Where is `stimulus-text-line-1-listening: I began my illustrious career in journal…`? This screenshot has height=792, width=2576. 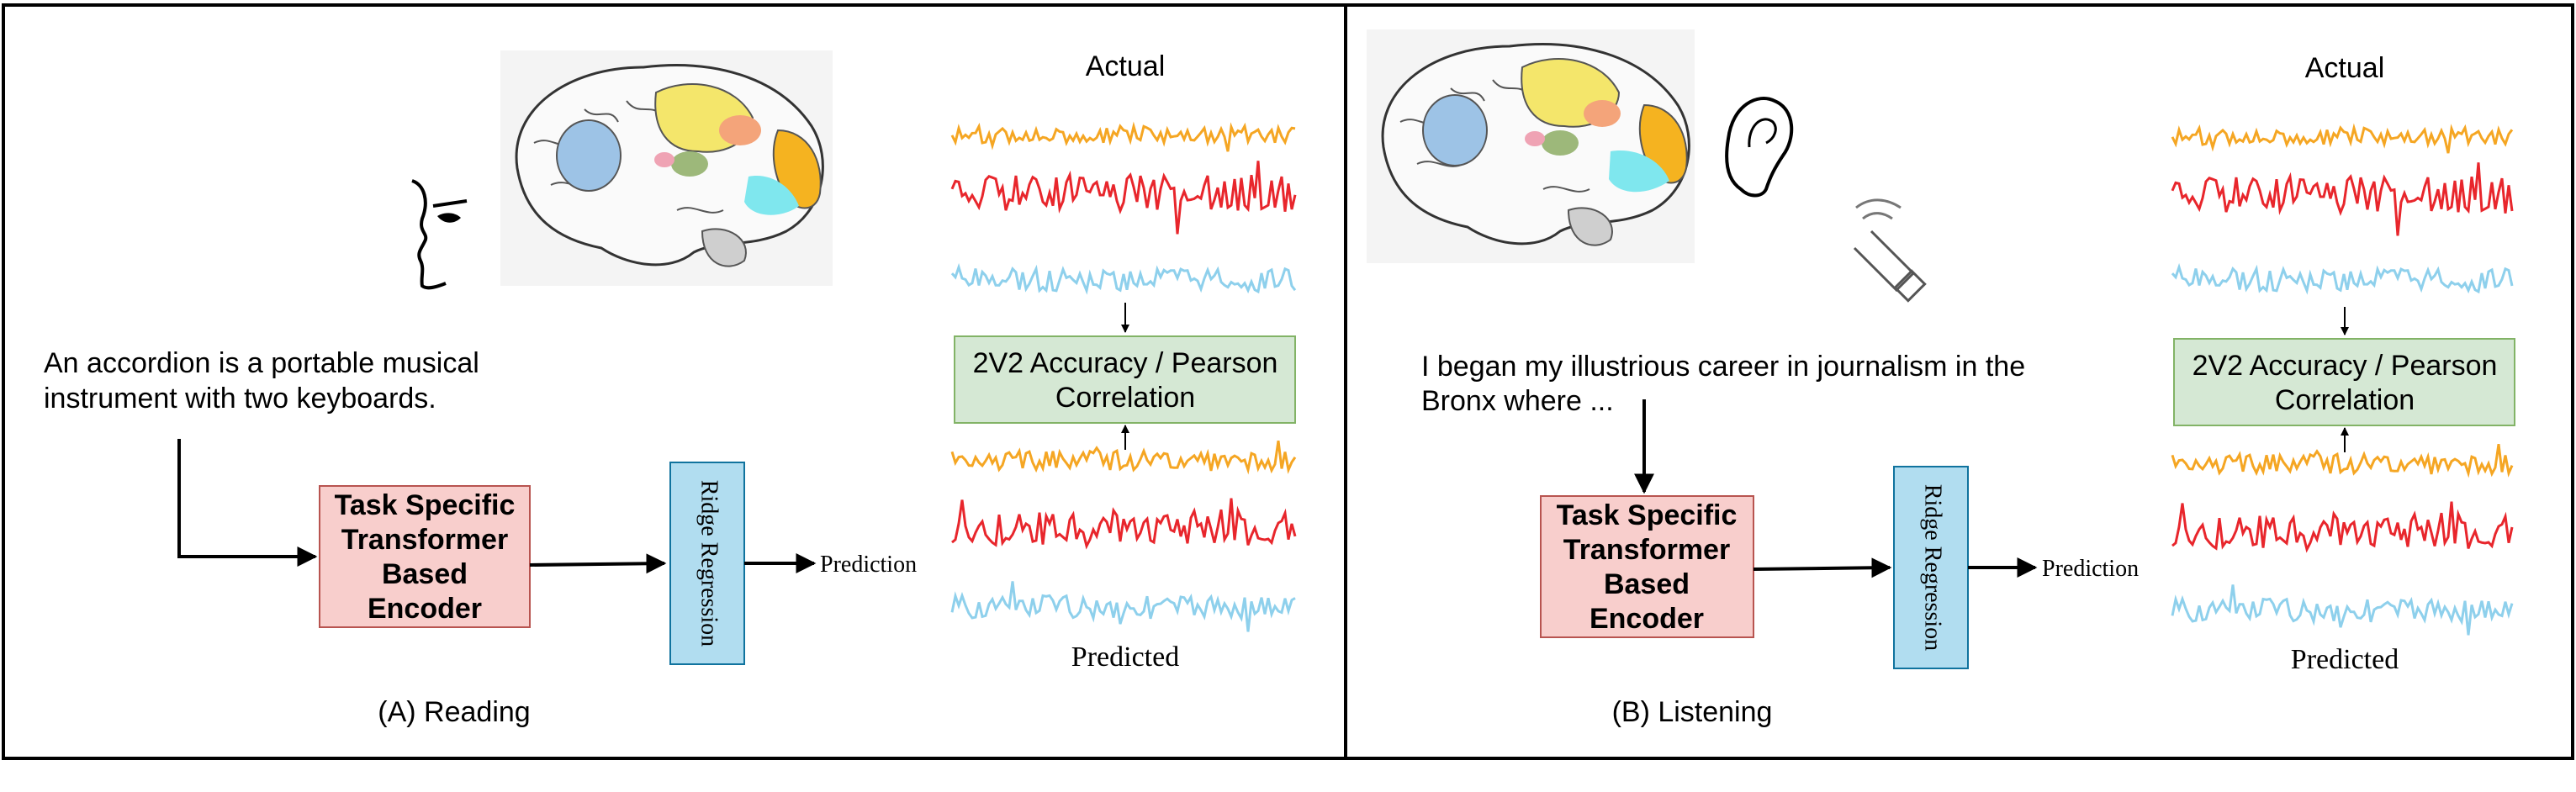
stimulus-text-line-1-listening: I began my illustrious career in journal… is located at coordinates (1723, 367).